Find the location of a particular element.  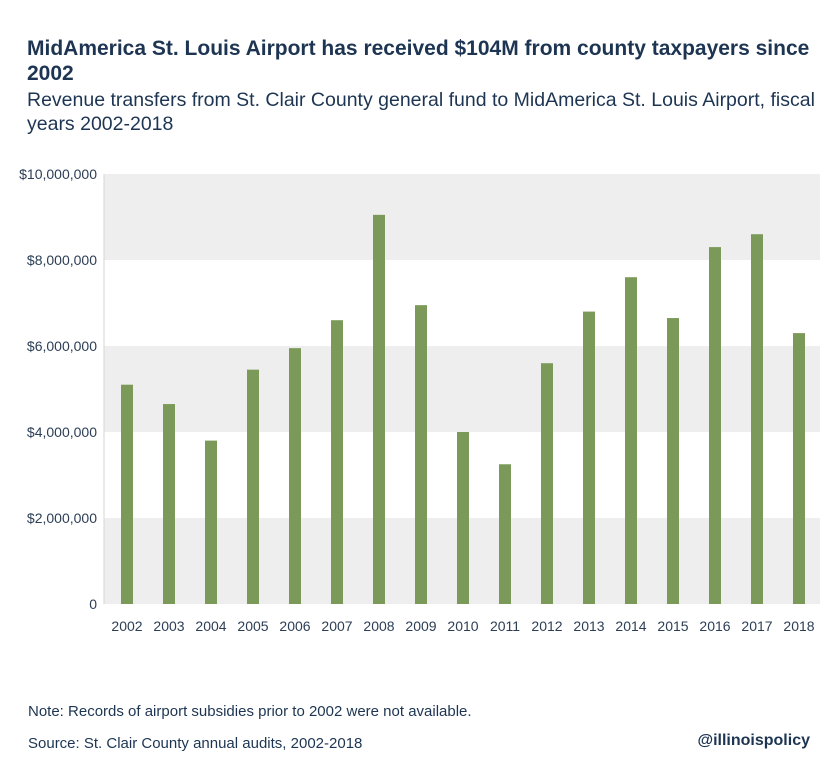

x-tick-label: 2008 is located at coordinates (378, 626).